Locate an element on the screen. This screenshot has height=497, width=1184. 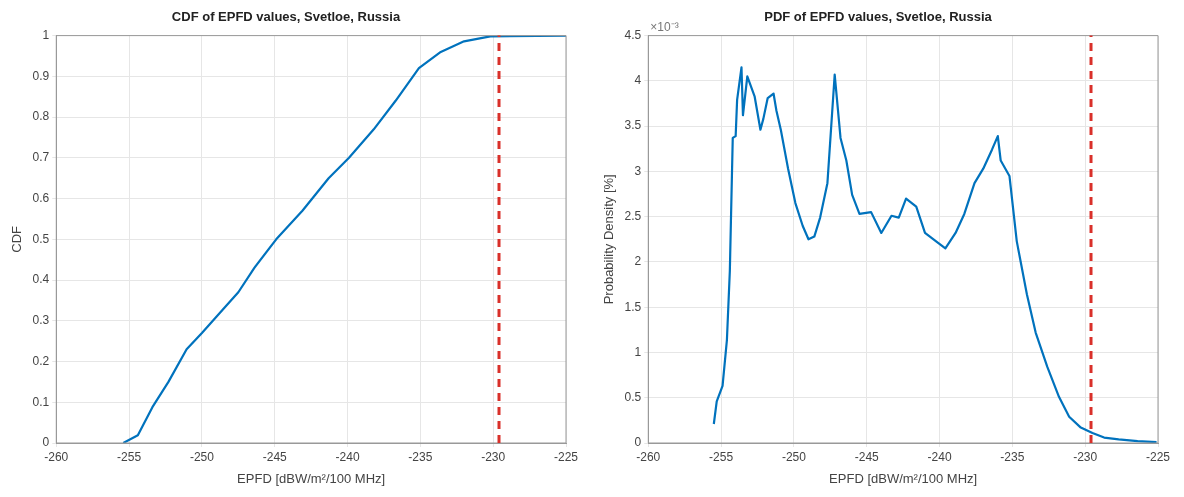
y-axis-title: Probability Density [%] is located at coordinates (609, 239).